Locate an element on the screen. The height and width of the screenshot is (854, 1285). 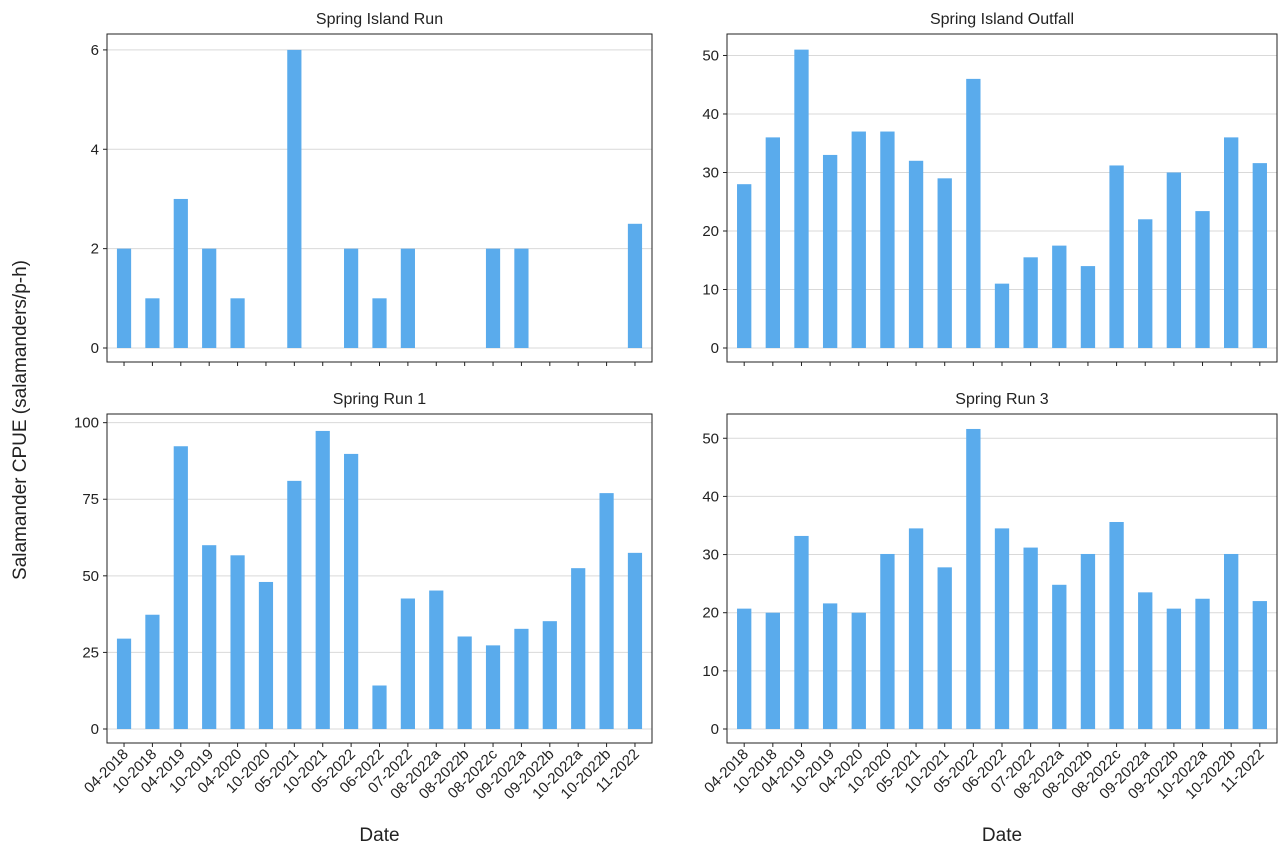
y-tick-label: 100 is located at coordinates (86, 423).